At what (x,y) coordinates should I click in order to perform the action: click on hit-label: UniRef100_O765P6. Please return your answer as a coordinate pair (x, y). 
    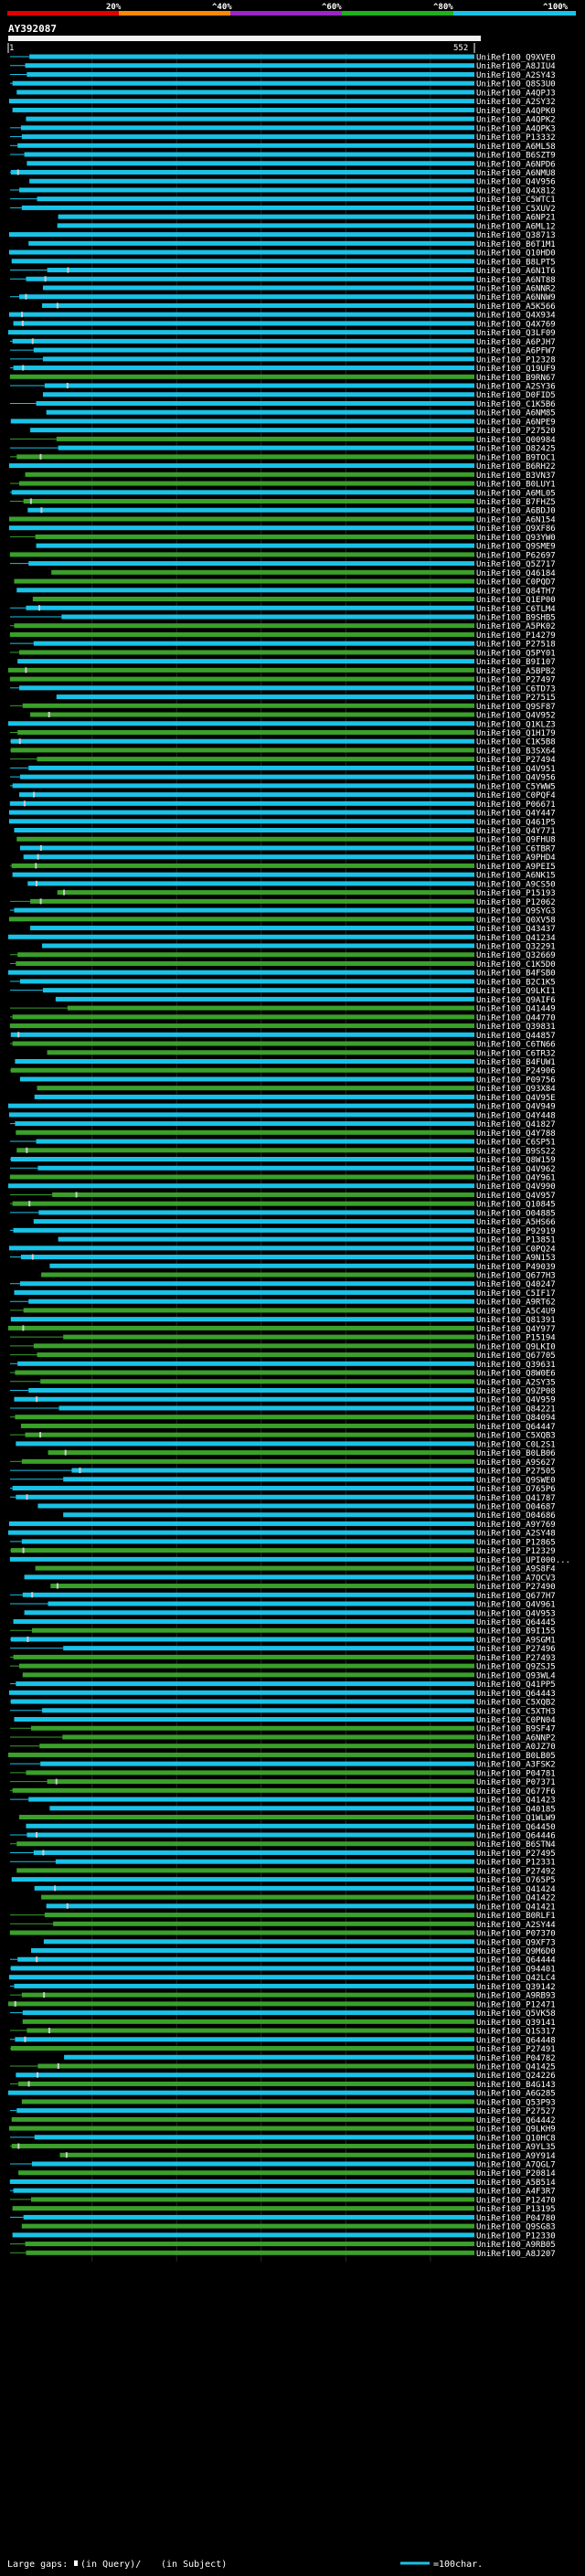
    Looking at the image, I should click on (516, 1489).